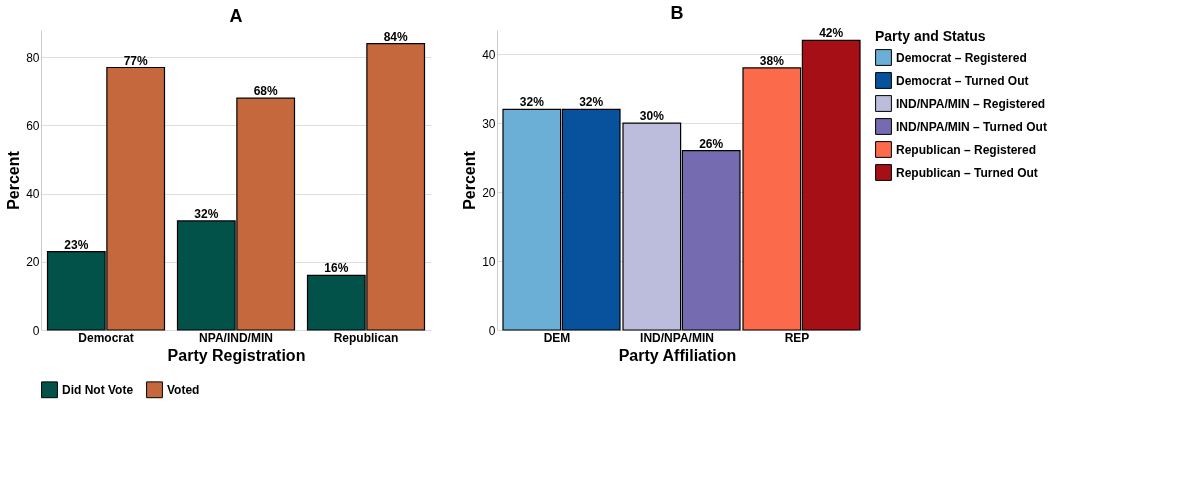  What do you see at coordinates (136, 60) in the screenshot?
I see `data-label: 77%` at bounding box center [136, 60].